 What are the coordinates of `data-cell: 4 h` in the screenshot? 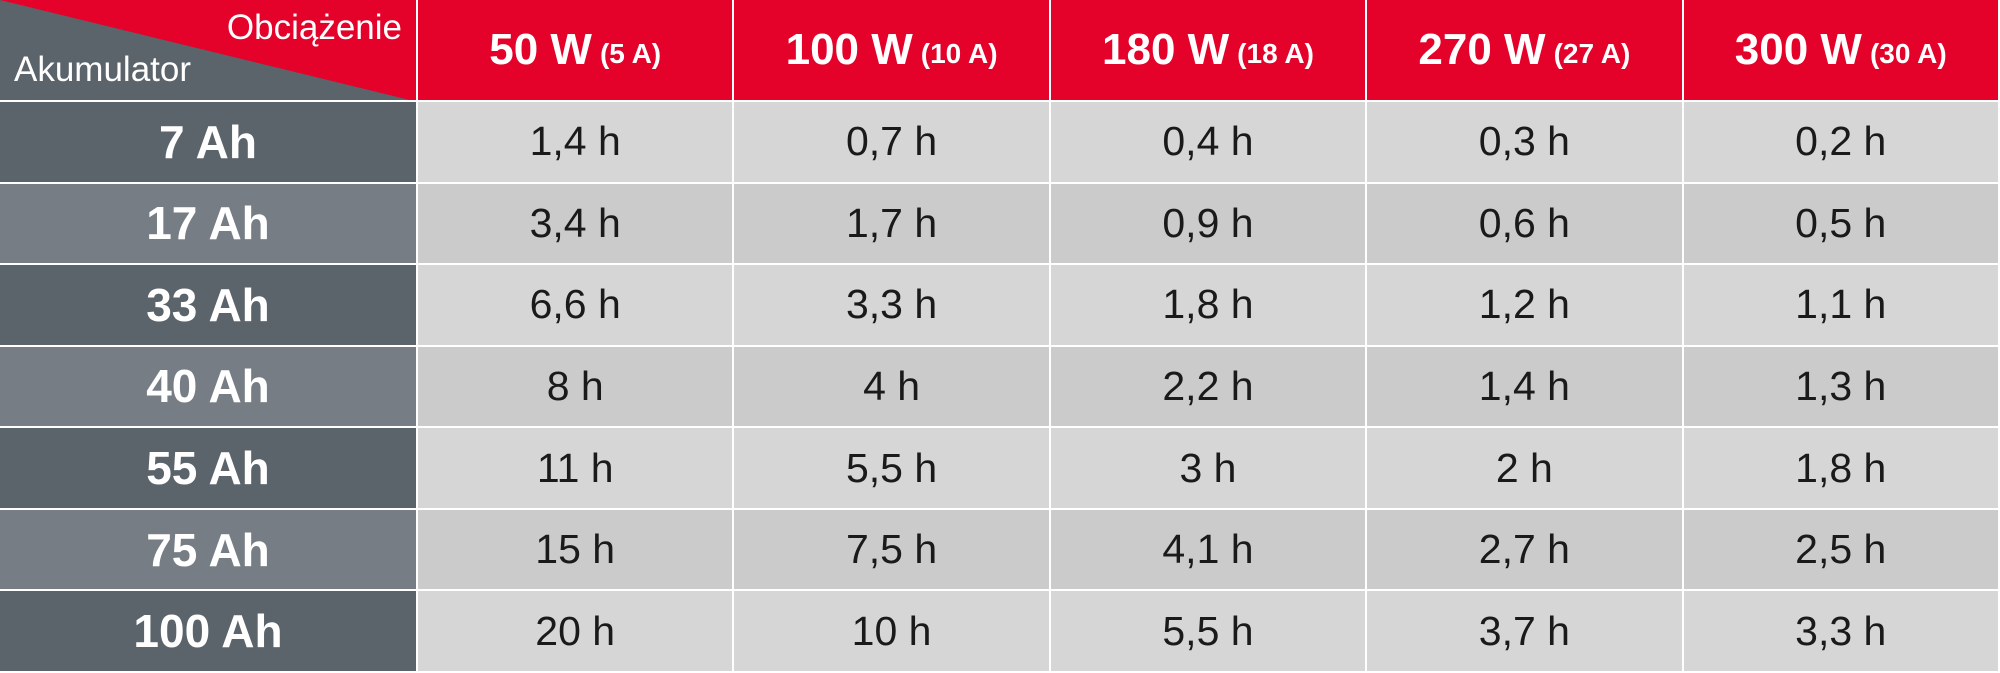 It's located at (892, 387).